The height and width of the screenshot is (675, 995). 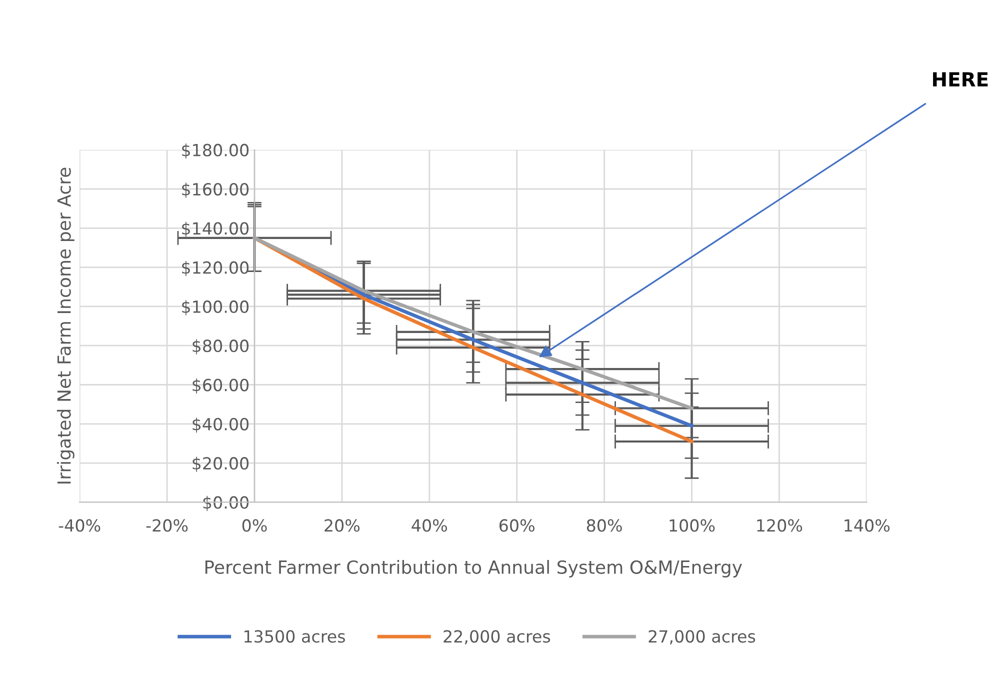 I want to click on x-tick-label: 40%, so click(x=429, y=525).